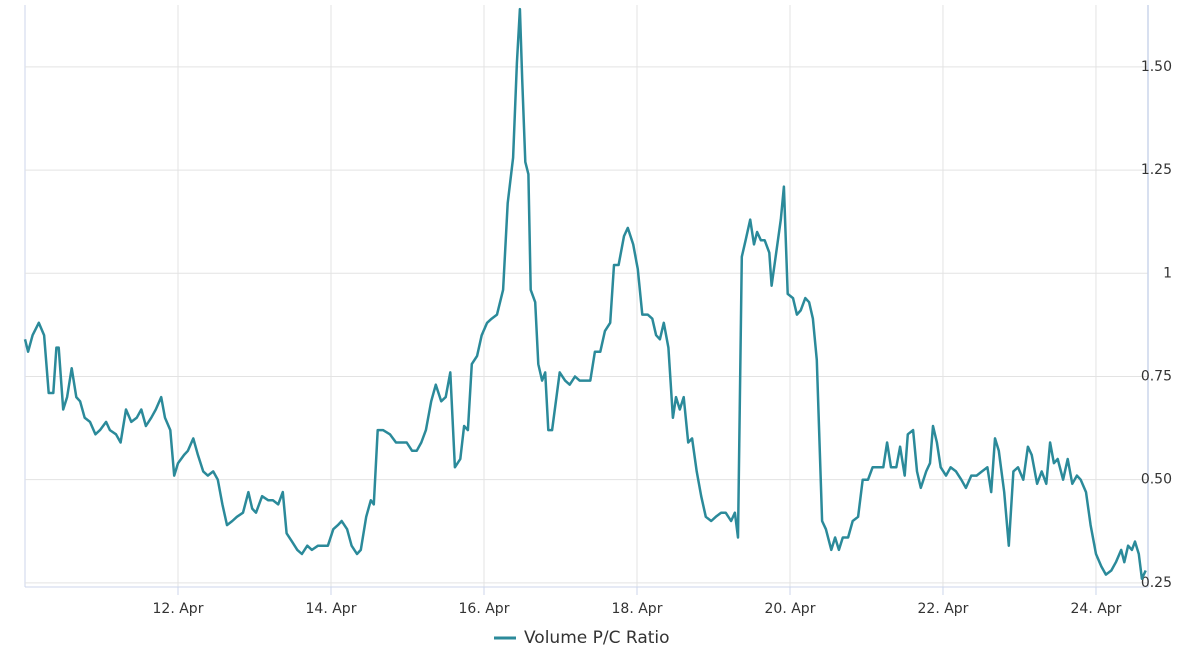 The height and width of the screenshot is (657, 1188). Describe the element at coordinates (1156, 170) in the screenshot. I see `y-tick-label: 1.25` at that location.